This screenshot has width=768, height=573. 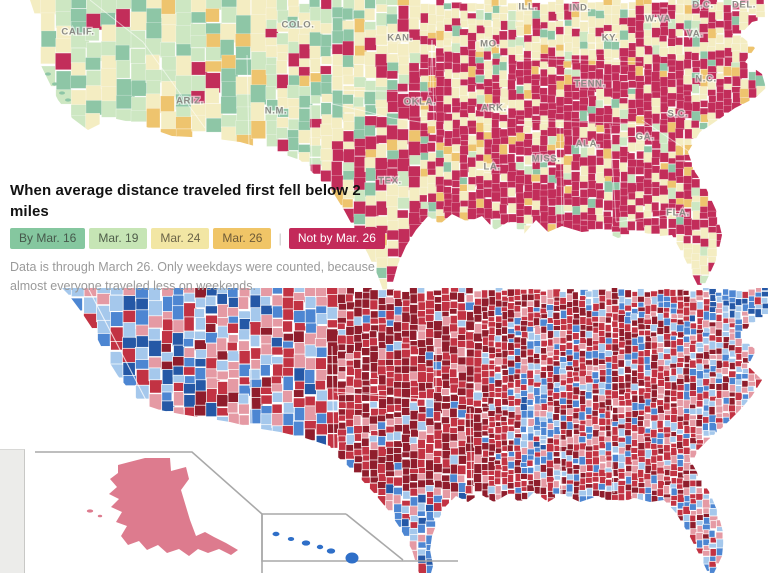 What do you see at coordinates (77, 32) in the screenshot?
I see `state-label: CALIF.` at bounding box center [77, 32].